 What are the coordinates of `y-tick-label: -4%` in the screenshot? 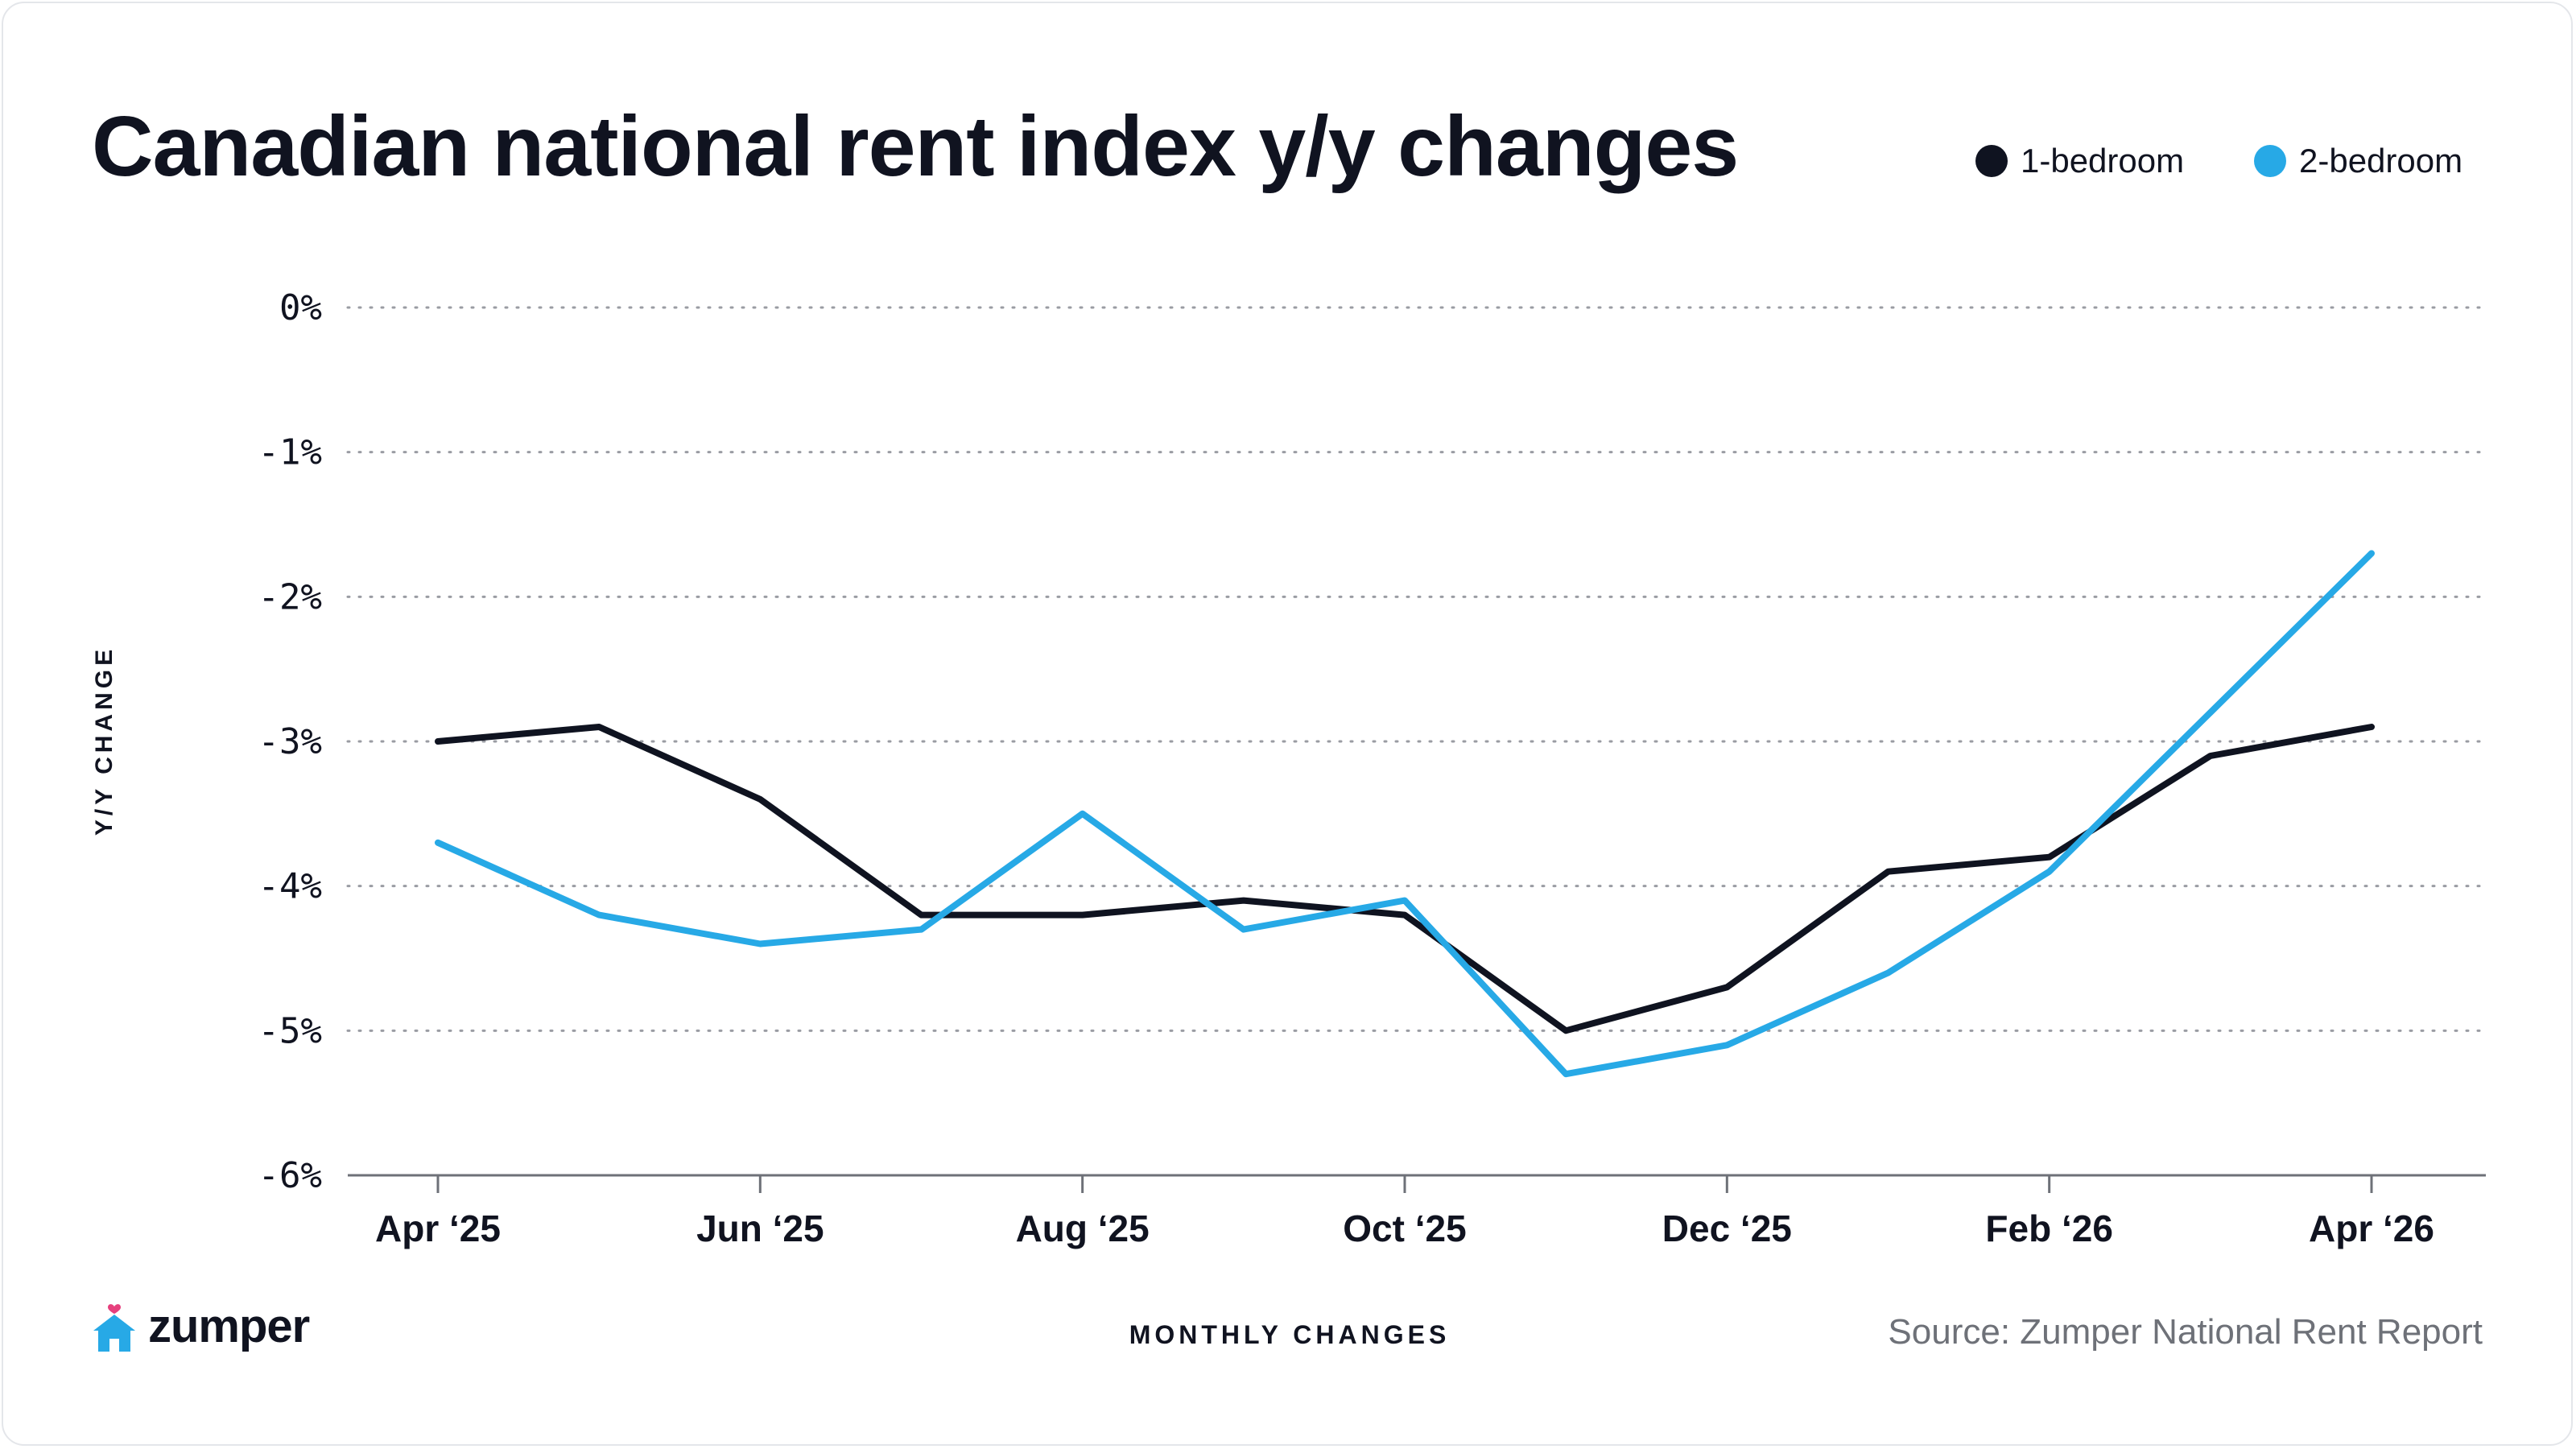 It's located at (290, 886).